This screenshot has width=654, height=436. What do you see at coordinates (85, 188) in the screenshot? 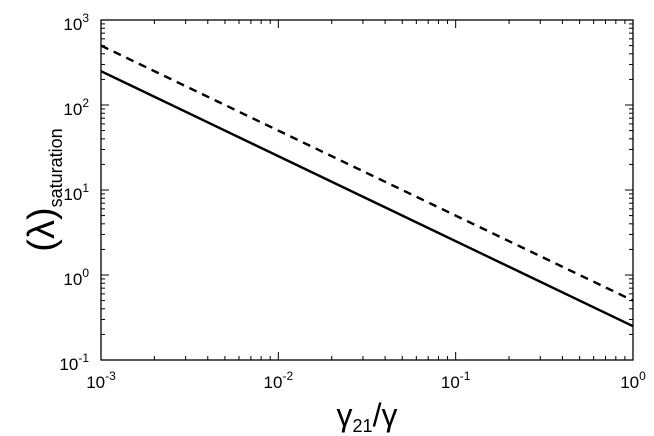
I see `y-tick-label-exponent: 1` at bounding box center [85, 188].